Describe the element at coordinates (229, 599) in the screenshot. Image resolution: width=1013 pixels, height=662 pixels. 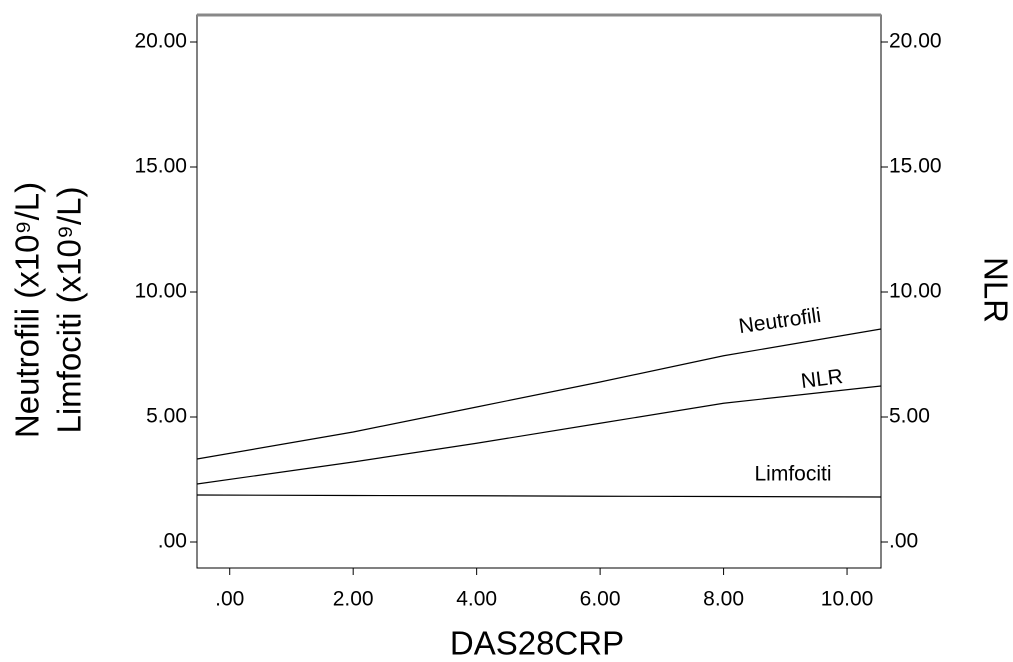
I see `x-tick-label: .00` at that location.